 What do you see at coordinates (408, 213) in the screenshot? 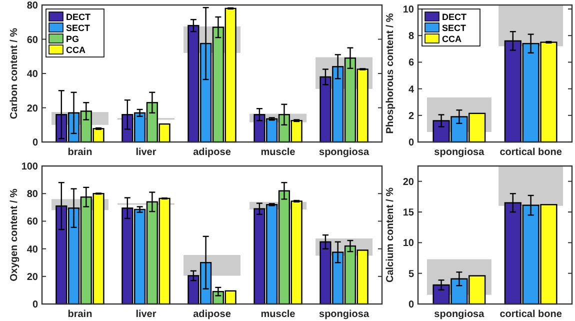
I see `y-tick-label: 15` at bounding box center [408, 213].